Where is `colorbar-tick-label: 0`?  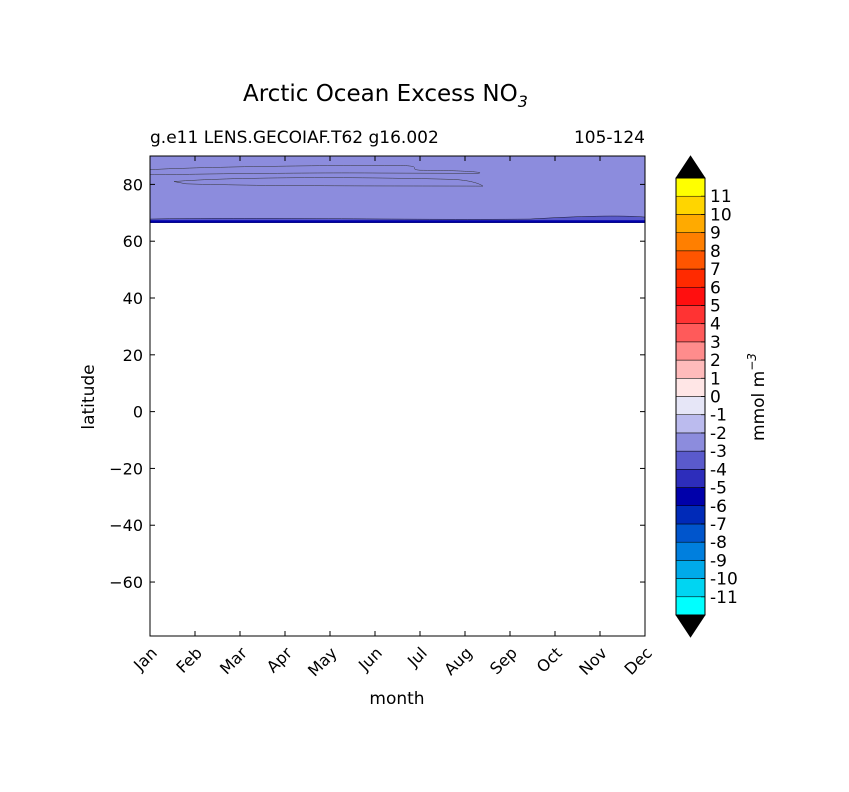
colorbar-tick-label: 0 is located at coordinates (715, 398).